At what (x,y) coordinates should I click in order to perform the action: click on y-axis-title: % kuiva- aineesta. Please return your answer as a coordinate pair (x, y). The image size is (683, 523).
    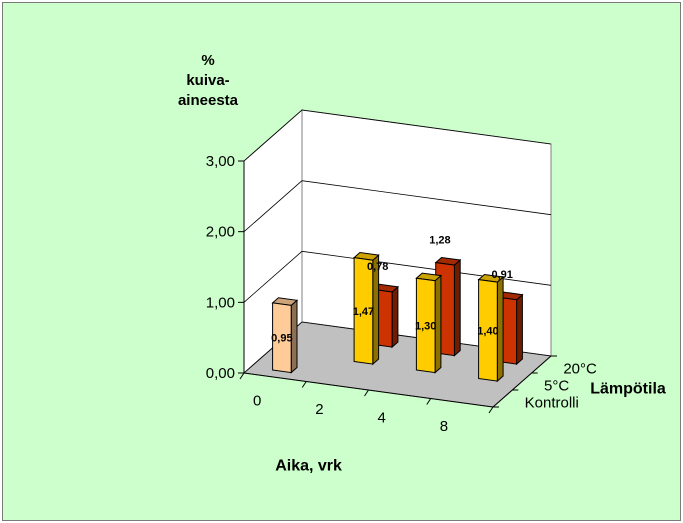
    Looking at the image, I should click on (208, 81).